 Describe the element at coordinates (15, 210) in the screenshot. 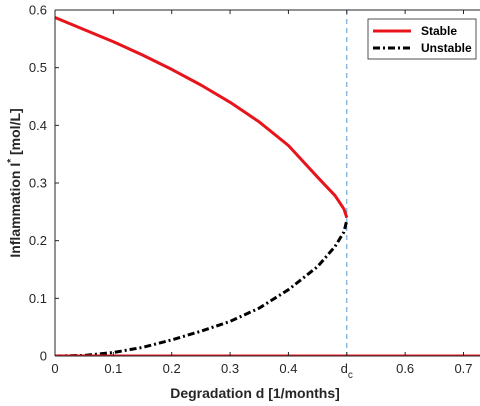

I see `y-axis-label-main: Inflammation I` at that location.